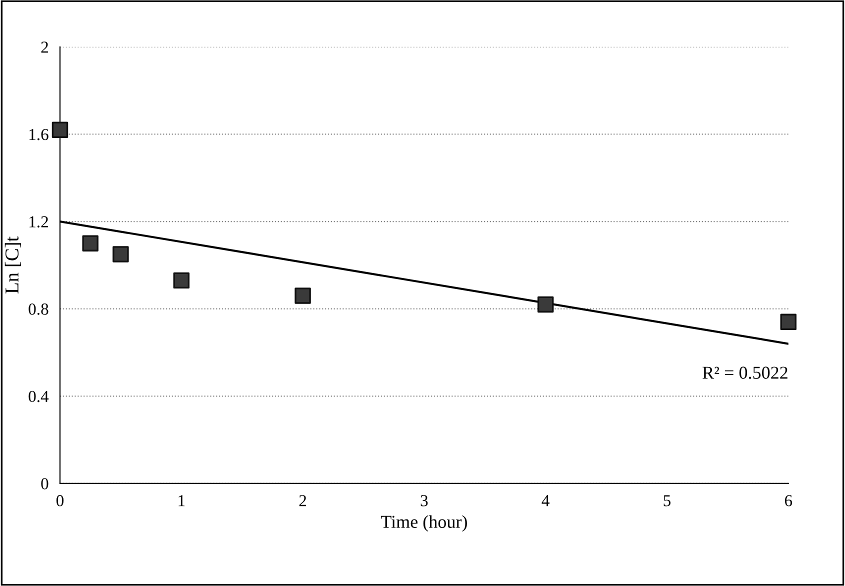 This screenshot has width=845, height=586. I want to click on x-tick-label: 2, so click(302, 500).